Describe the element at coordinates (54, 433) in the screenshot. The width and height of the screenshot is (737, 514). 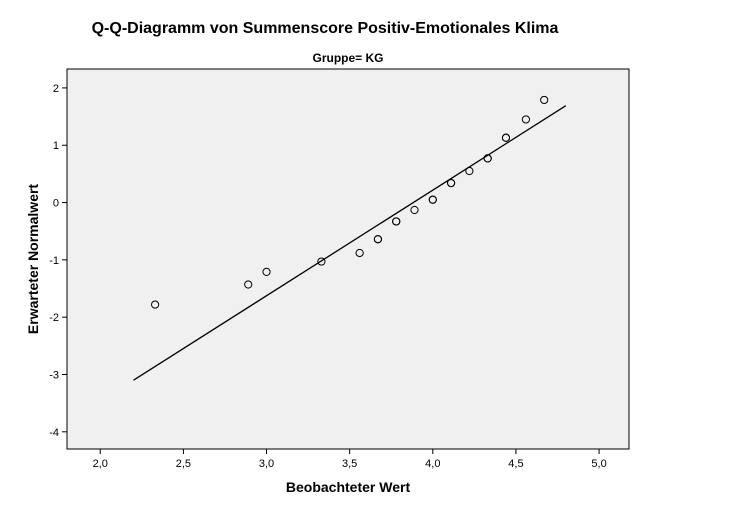
I see `y-tick-label: -4` at that location.